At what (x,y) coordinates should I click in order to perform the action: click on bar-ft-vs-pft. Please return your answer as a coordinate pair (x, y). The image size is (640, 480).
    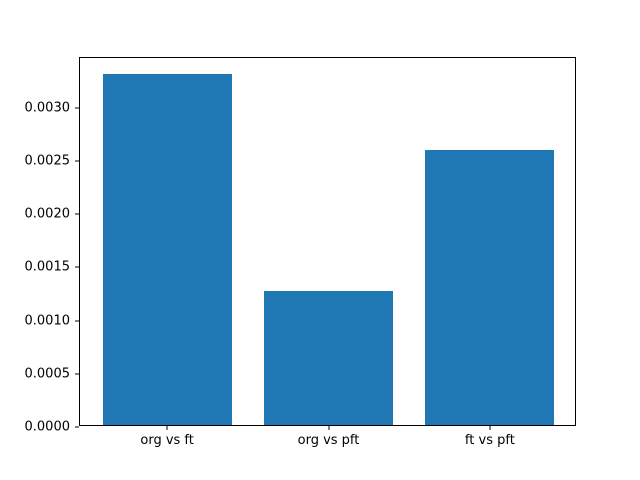
    Looking at the image, I should click on (490, 287).